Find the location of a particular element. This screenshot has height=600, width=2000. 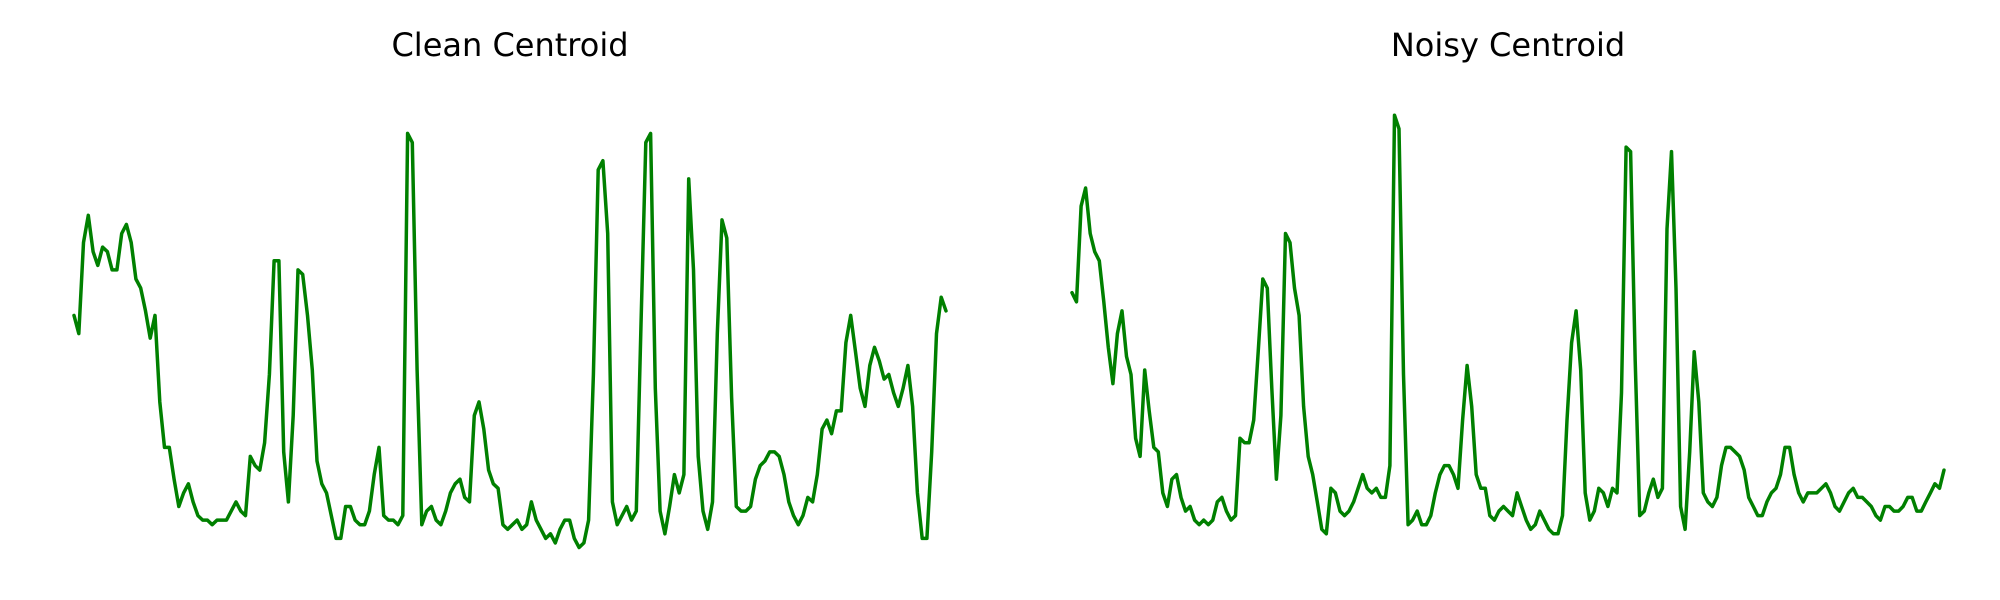

chart-title: Noisy Centroid is located at coordinates (1508, 45).